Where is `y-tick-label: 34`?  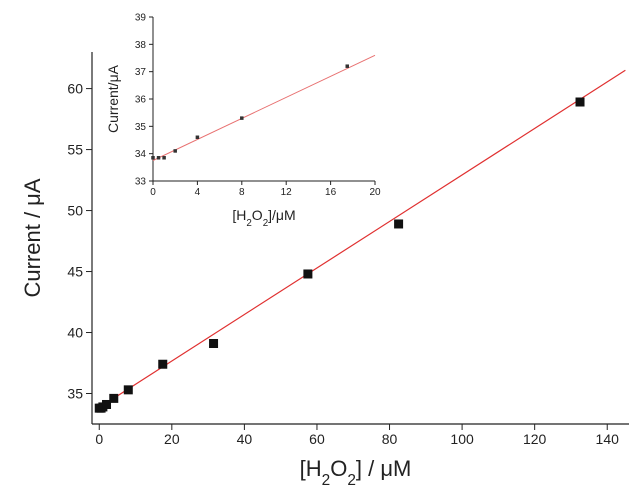
y-tick-label: 34 is located at coordinates (141, 154).